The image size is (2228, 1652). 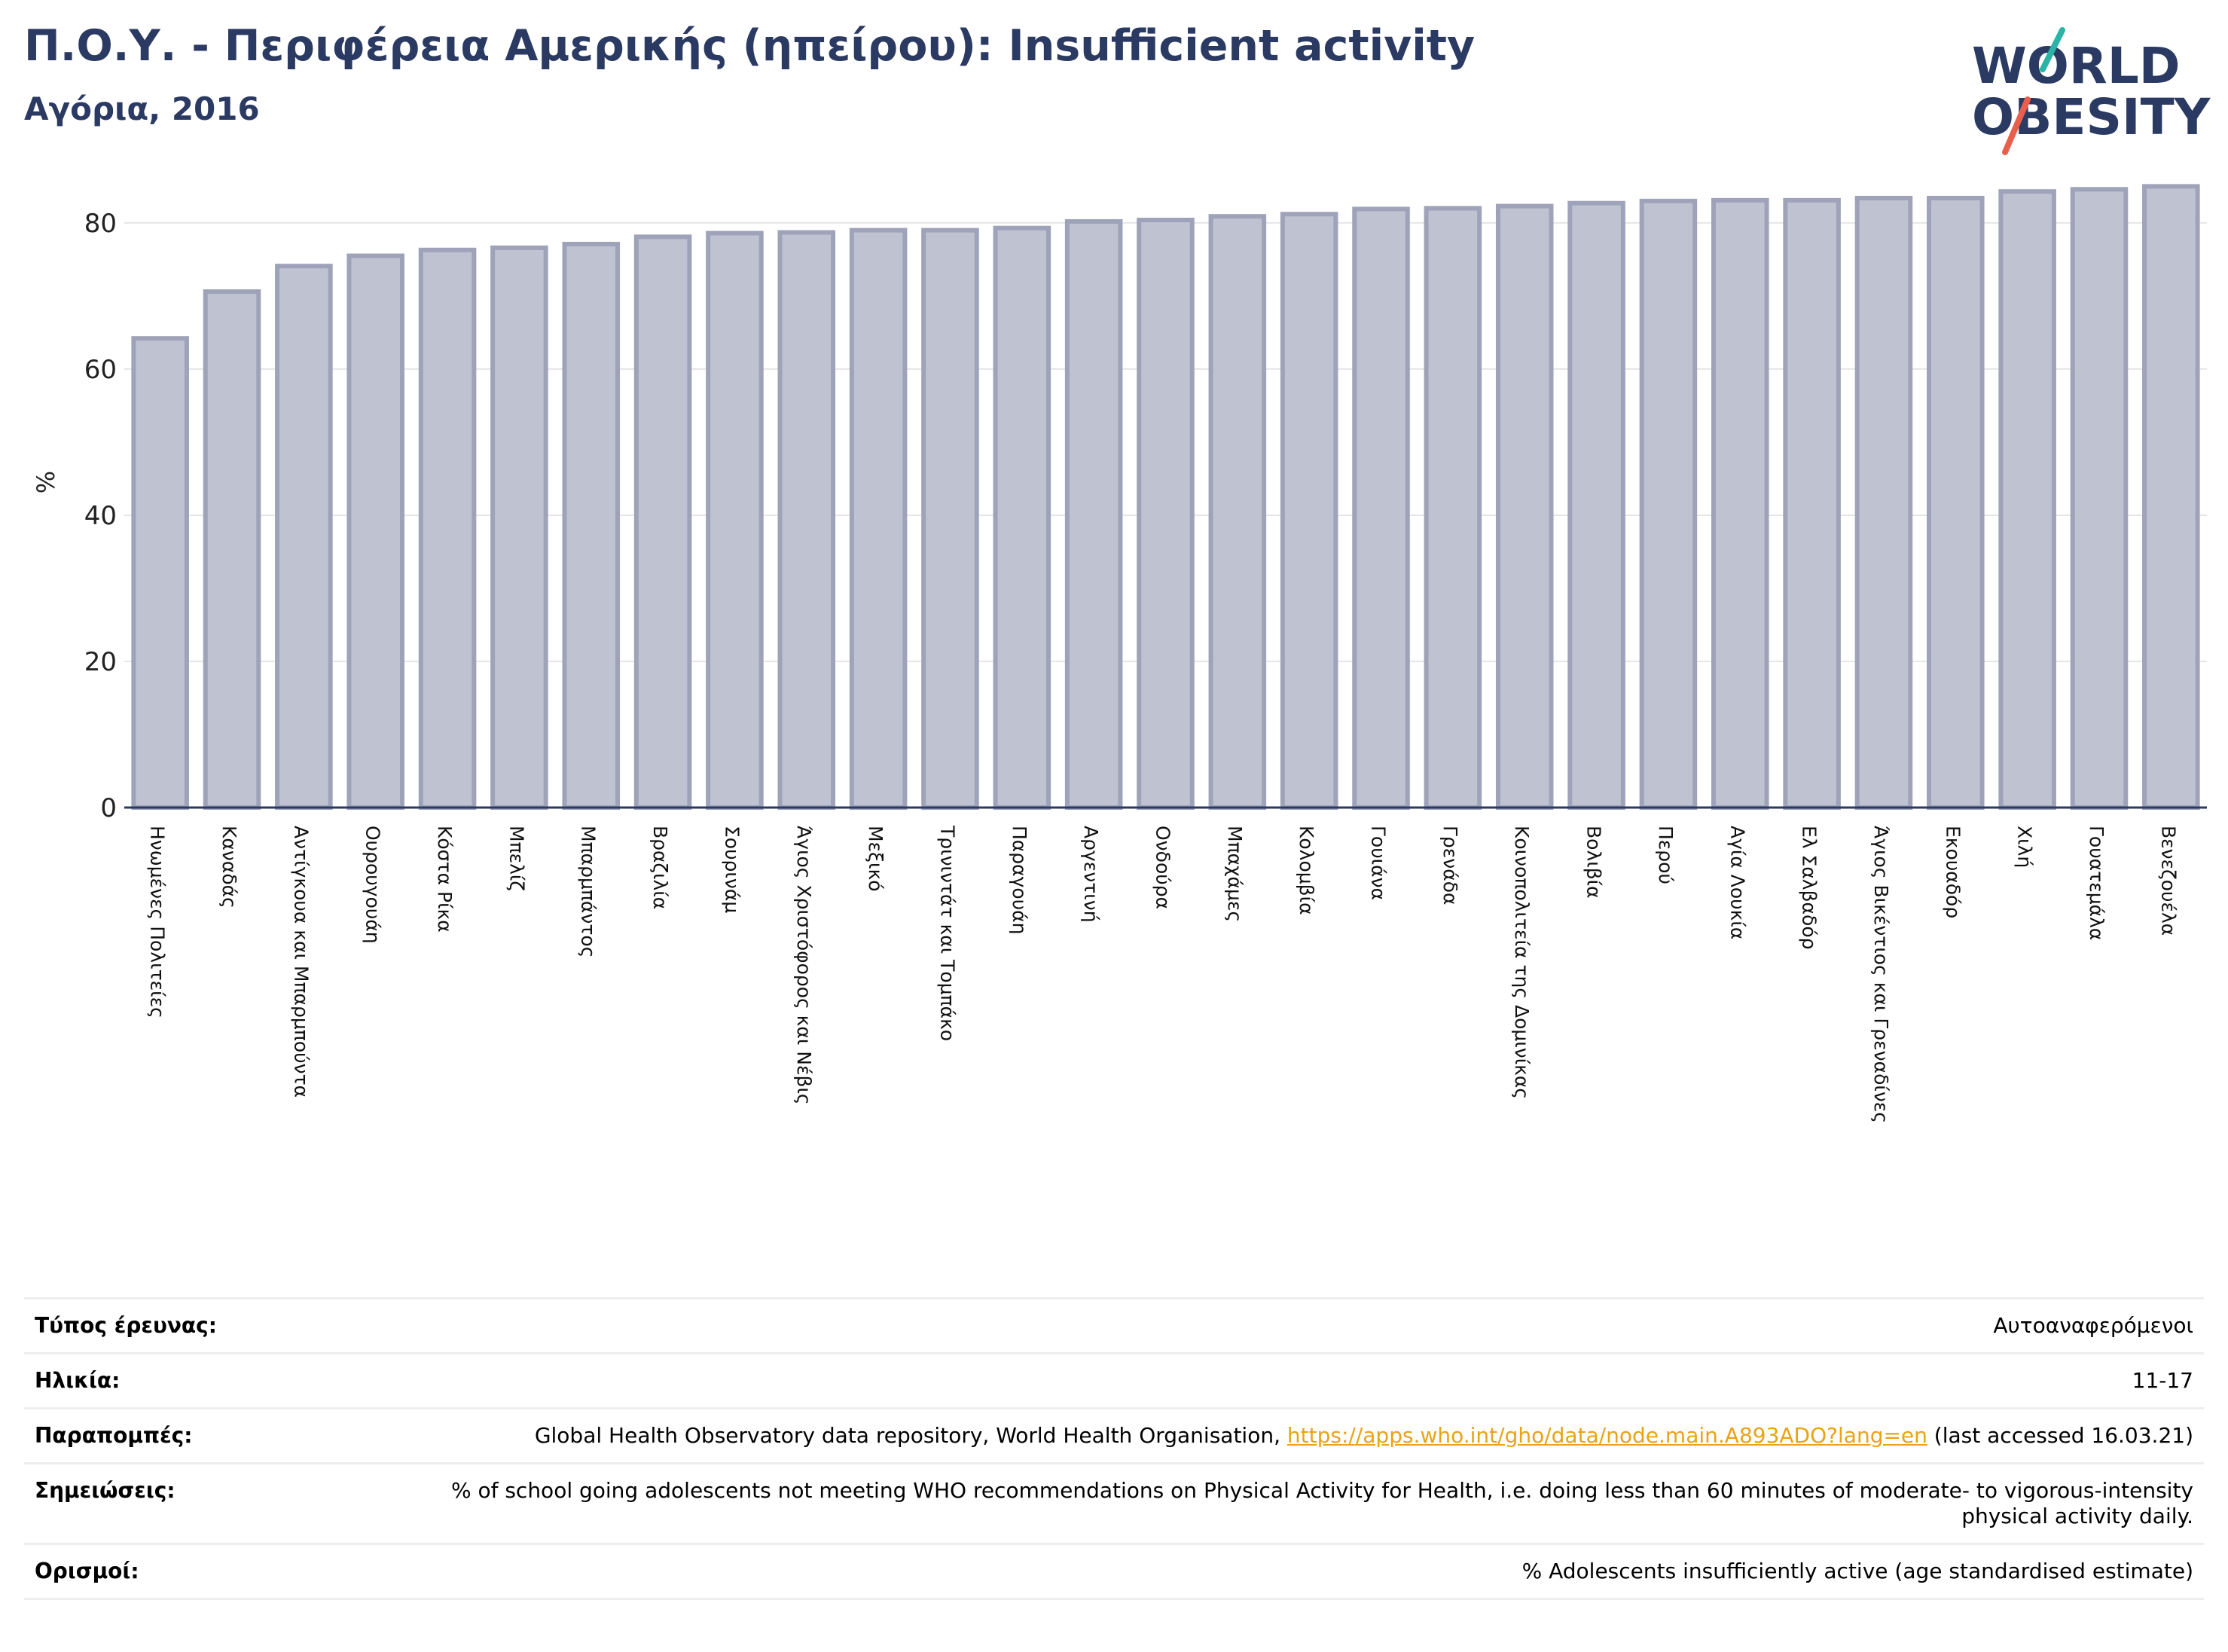 What do you see at coordinates (301, 962) in the screenshot?
I see `x-tick-label: Αντίγκουα και Μπαρμπούντα` at bounding box center [301, 962].